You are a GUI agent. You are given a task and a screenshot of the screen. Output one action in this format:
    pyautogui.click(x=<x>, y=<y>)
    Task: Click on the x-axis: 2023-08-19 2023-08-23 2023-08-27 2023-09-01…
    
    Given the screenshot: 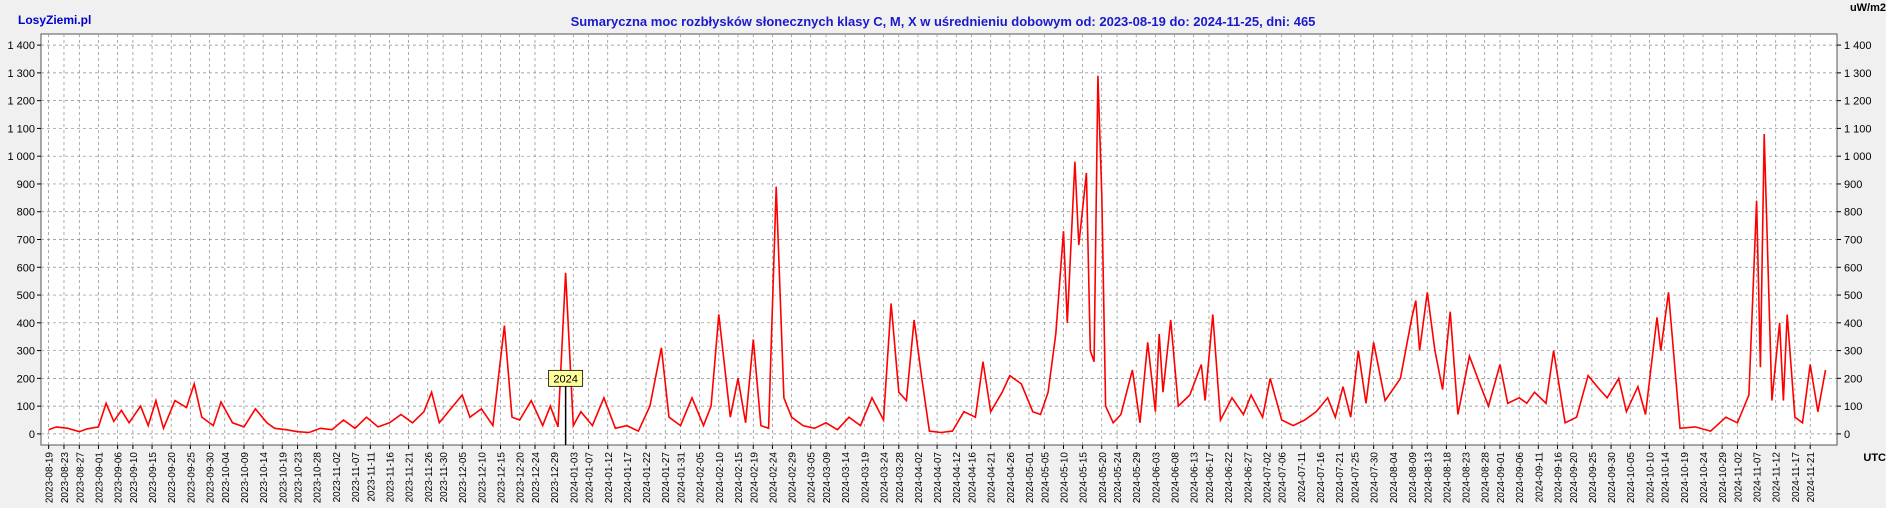 What is the action you would take?
    pyautogui.click(x=931, y=474)
    